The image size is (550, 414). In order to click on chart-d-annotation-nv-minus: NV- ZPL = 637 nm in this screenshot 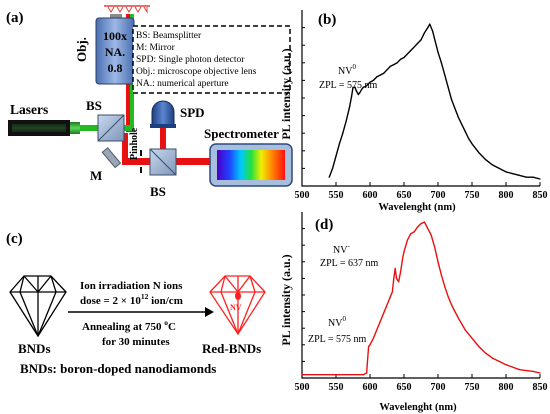, I will do `click(349, 255)`.